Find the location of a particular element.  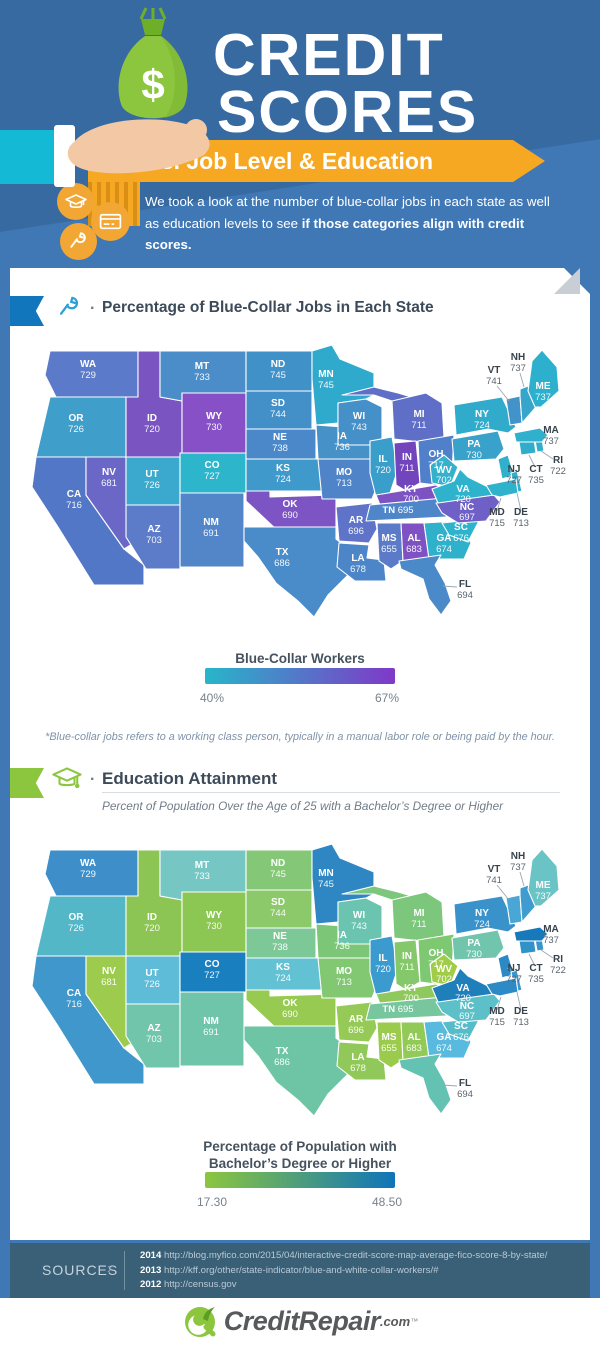

state-score-RI: 722 is located at coordinates (558, 471).